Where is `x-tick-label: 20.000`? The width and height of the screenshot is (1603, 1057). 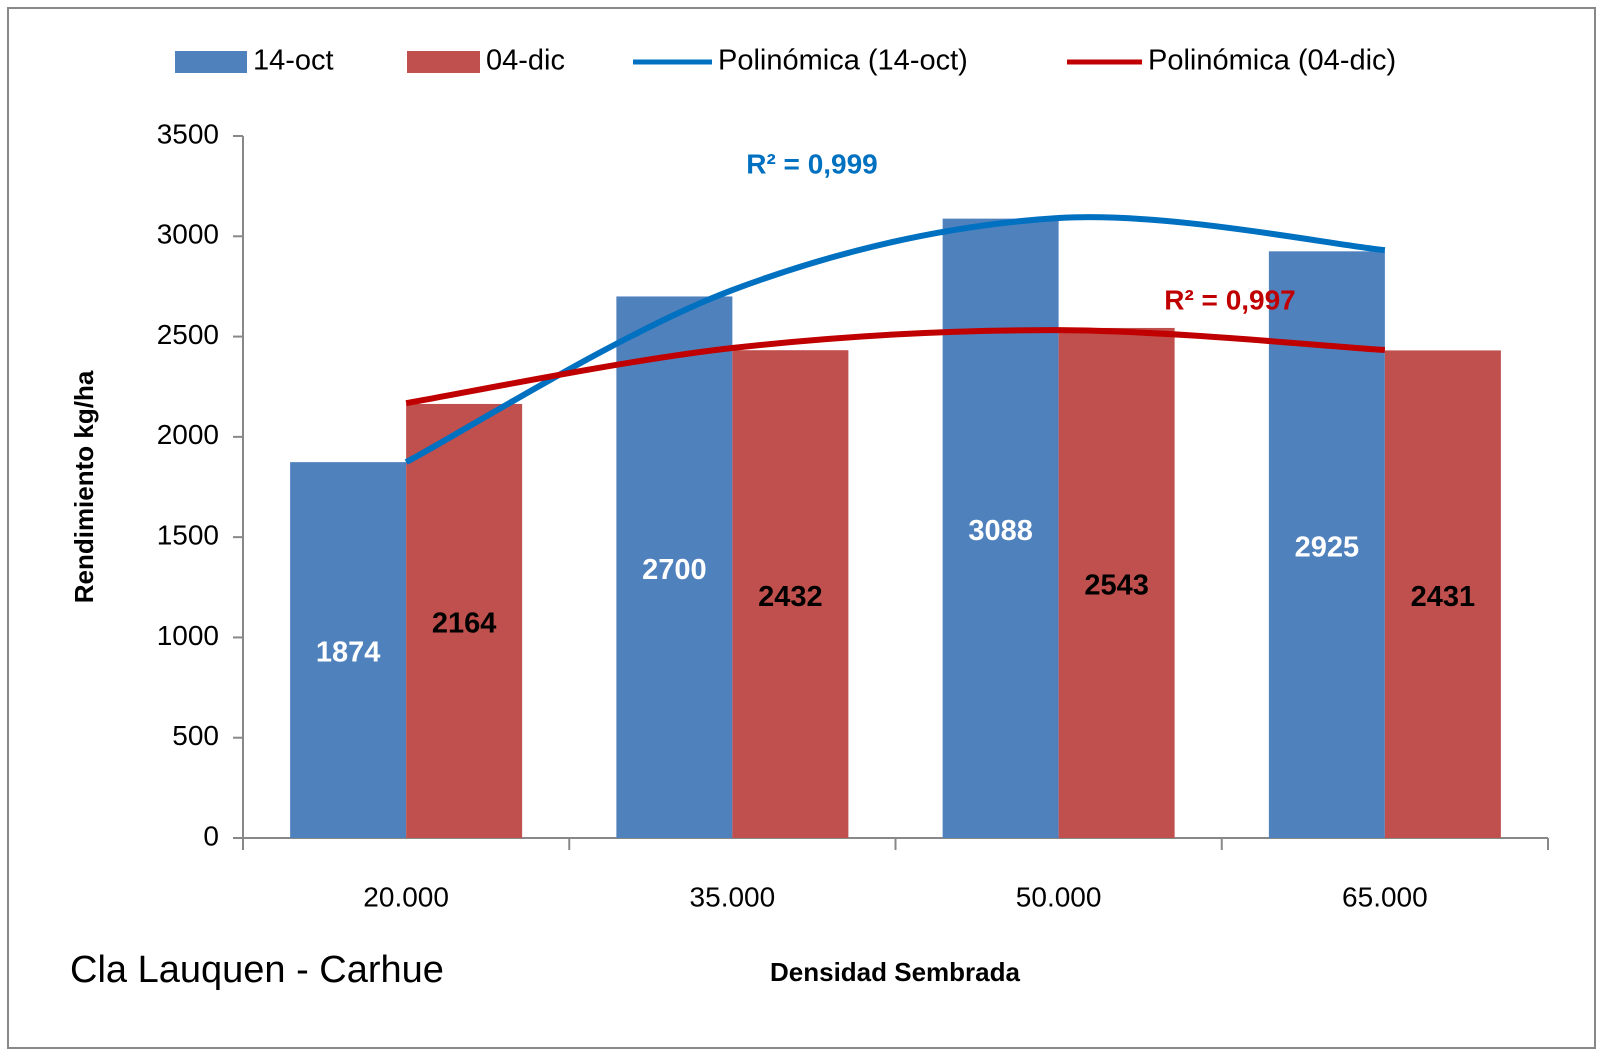 x-tick-label: 20.000 is located at coordinates (406, 896).